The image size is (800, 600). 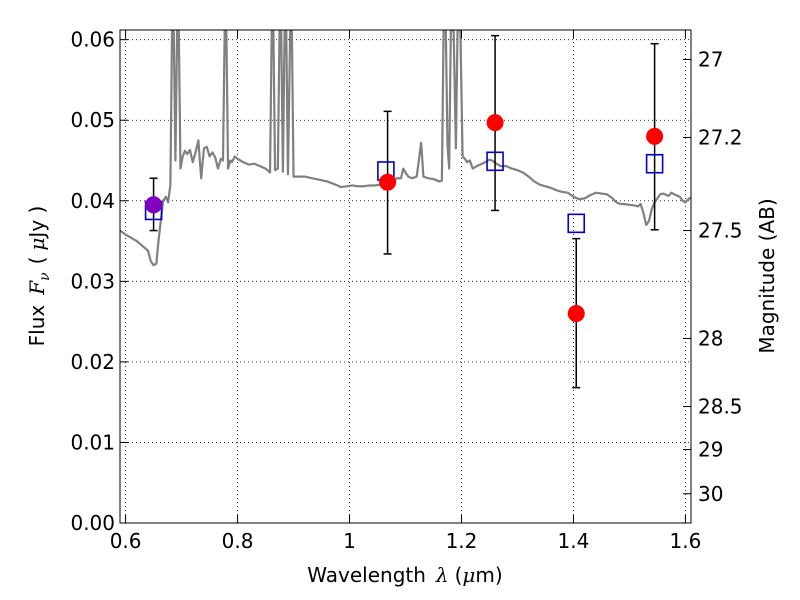 I want to click on y-axis-label-unit-rest: Jy ), so click(x=37, y=223).